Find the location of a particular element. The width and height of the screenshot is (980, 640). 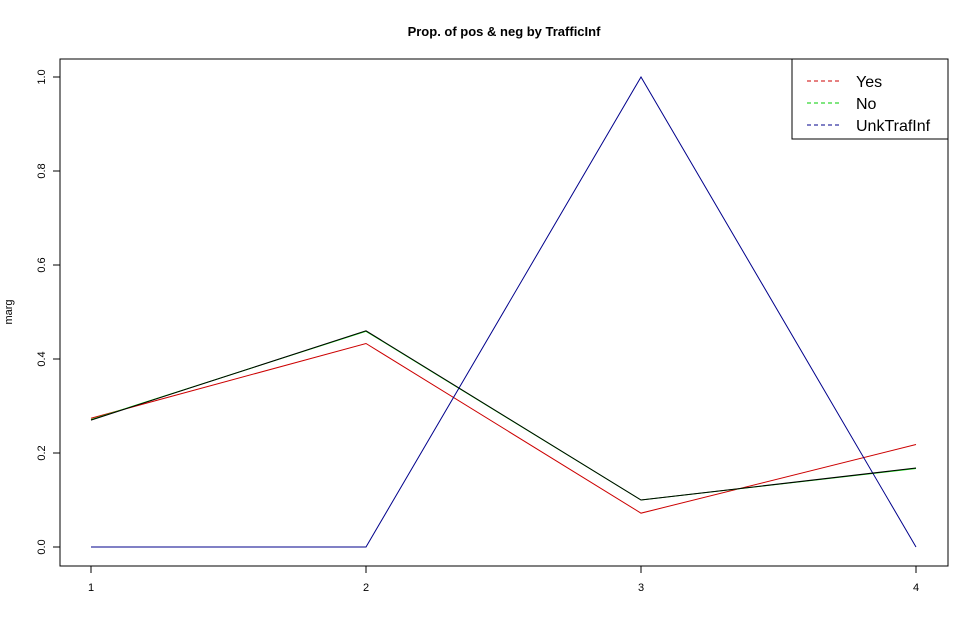

legend: Yes No UnkTrafInf is located at coordinates (870, 99).